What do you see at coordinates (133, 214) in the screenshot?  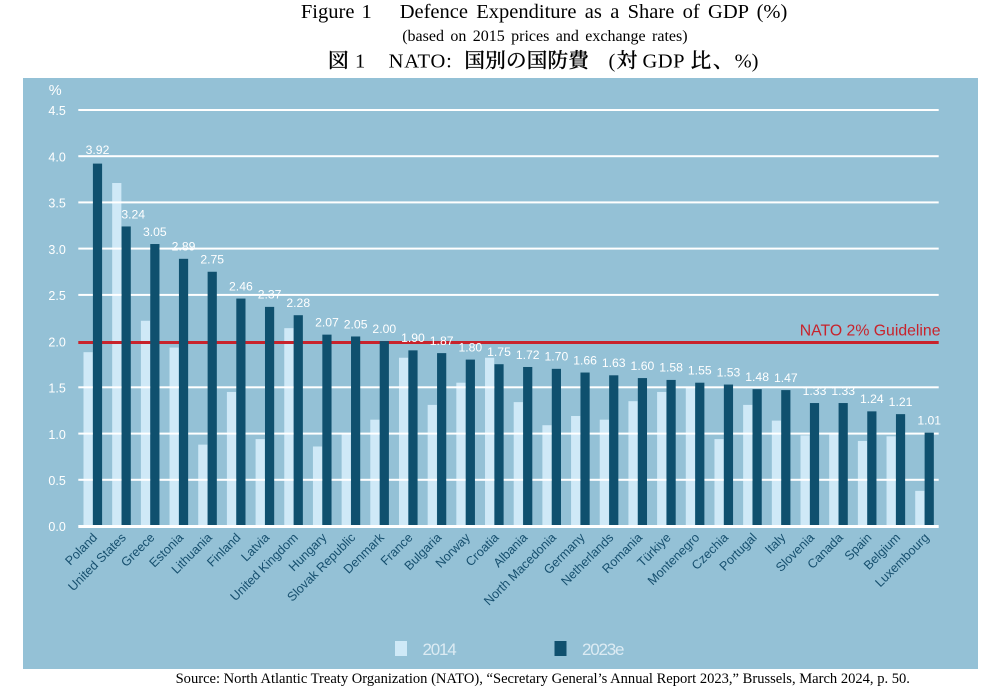 I see `svg-text: 3.24` at bounding box center [133, 214].